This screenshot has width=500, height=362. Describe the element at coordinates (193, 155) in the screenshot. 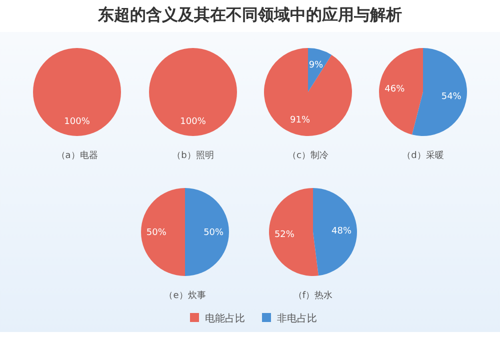

I see `text: （b）照明` at that location.